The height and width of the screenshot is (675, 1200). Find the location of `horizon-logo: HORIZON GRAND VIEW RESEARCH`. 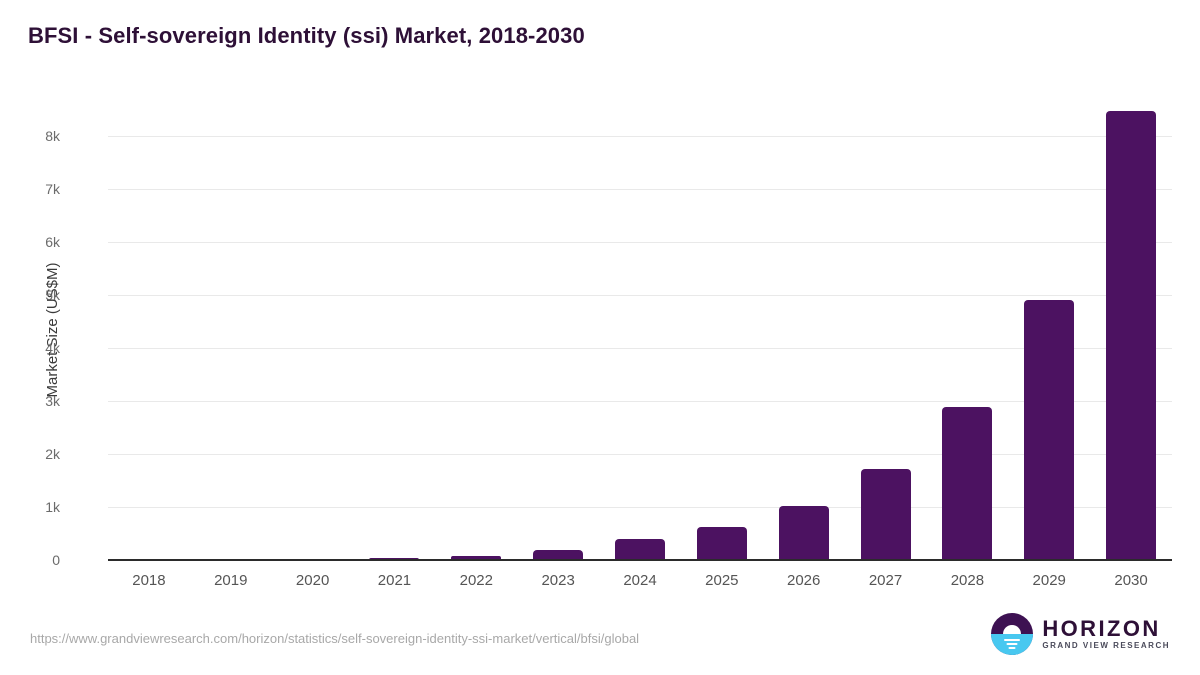

horizon-logo: HORIZON GRAND VIEW RESEARCH is located at coordinates (1080, 634).